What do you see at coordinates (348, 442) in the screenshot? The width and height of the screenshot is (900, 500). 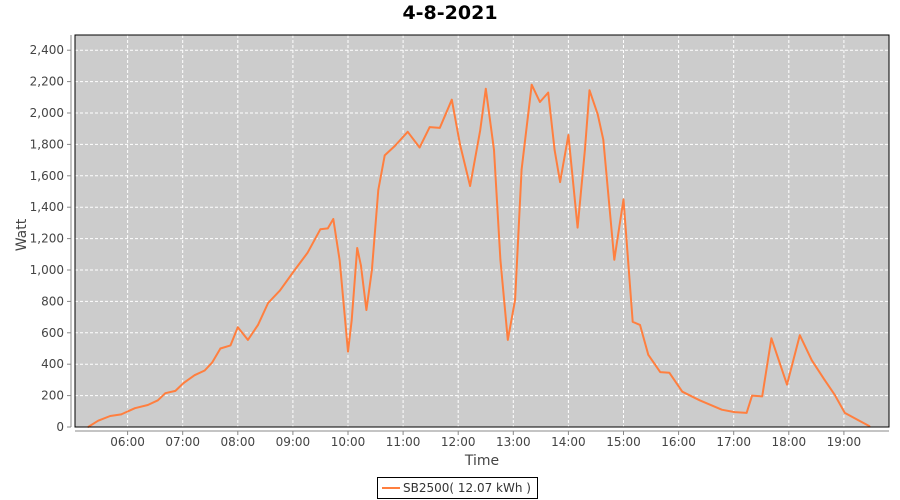 I see `x-tick-label: 10:00` at bounding box center [348, 442].